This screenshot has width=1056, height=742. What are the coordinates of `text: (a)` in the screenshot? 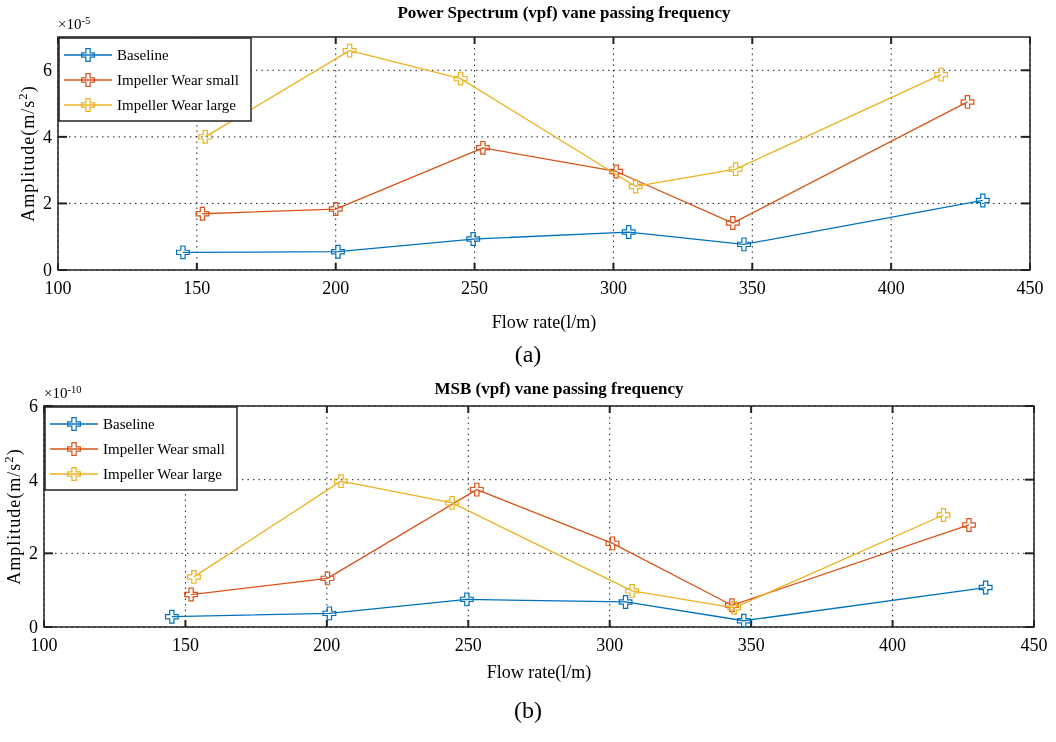 It's located at (528, 354).